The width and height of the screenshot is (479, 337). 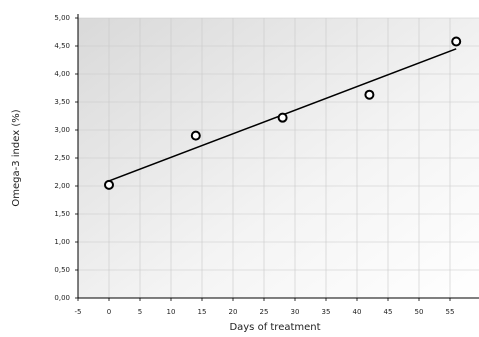 What do you see at coordinates (62, 242) in the screenshot?
I see `y-tick-label: 1,00` at bounding box center [62, 242].